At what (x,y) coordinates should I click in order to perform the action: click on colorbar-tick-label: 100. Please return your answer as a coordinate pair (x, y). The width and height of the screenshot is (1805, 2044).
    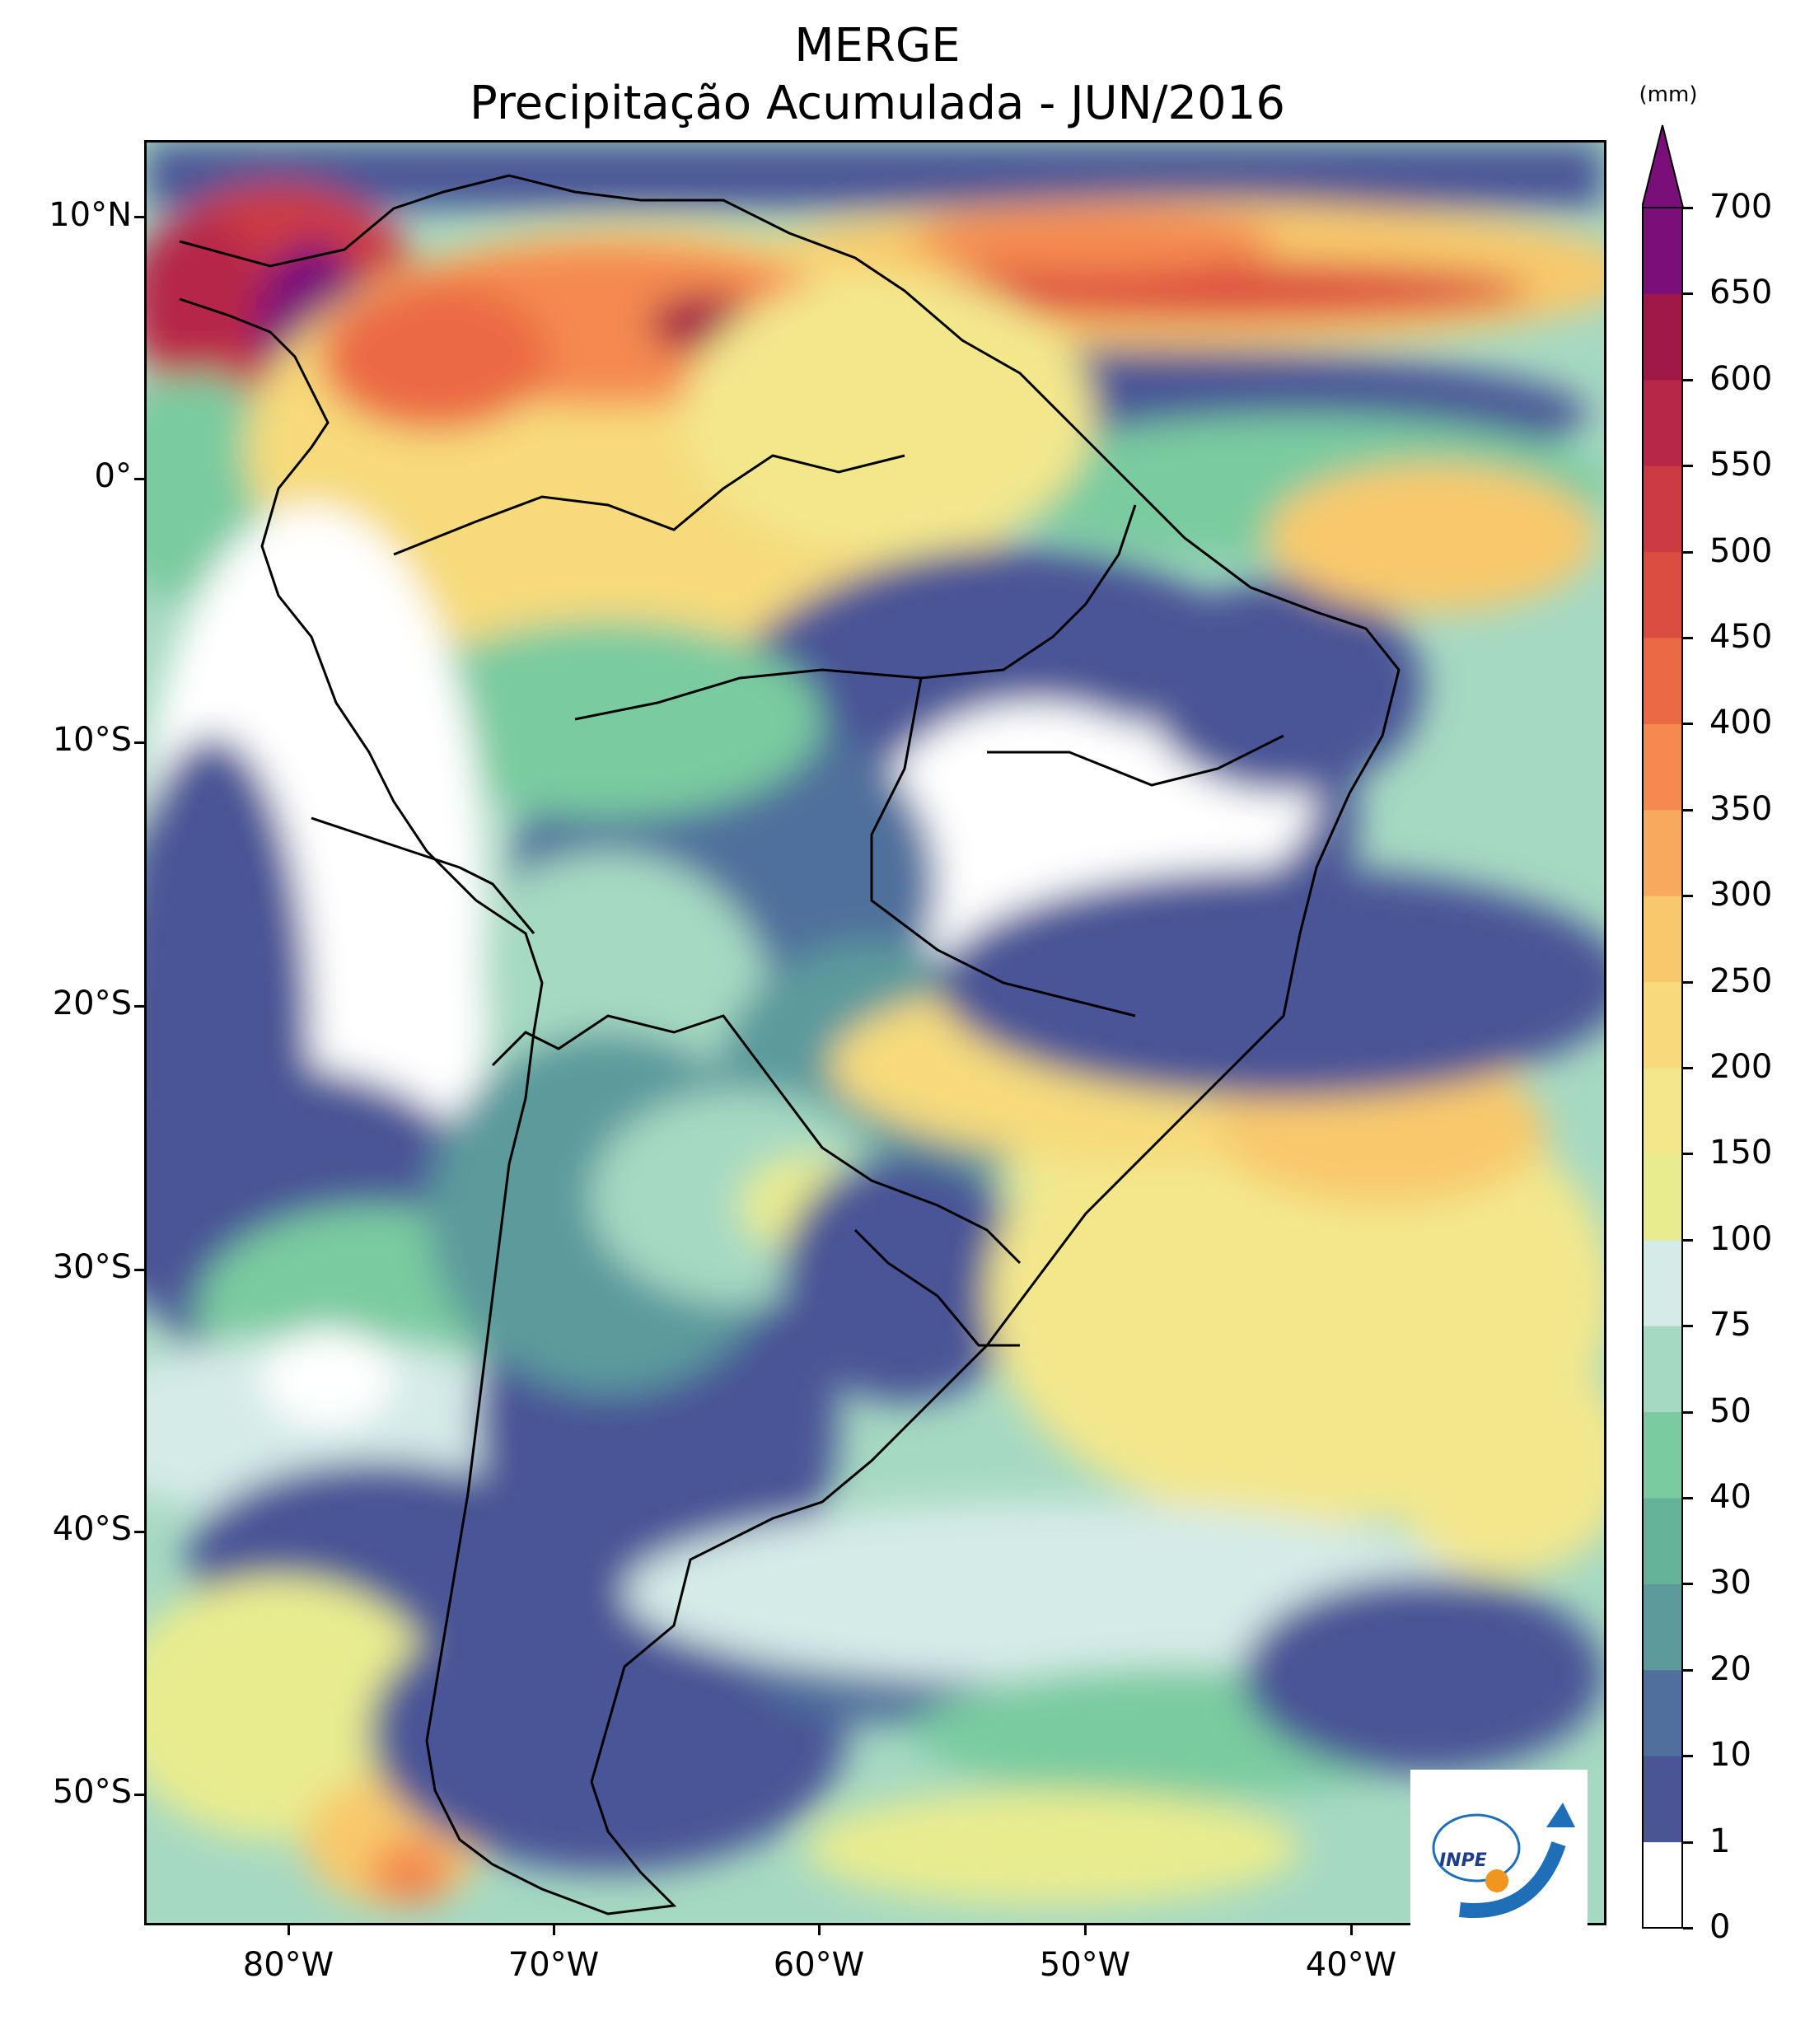
    Looking at the image, I should click on (1741, 1238).